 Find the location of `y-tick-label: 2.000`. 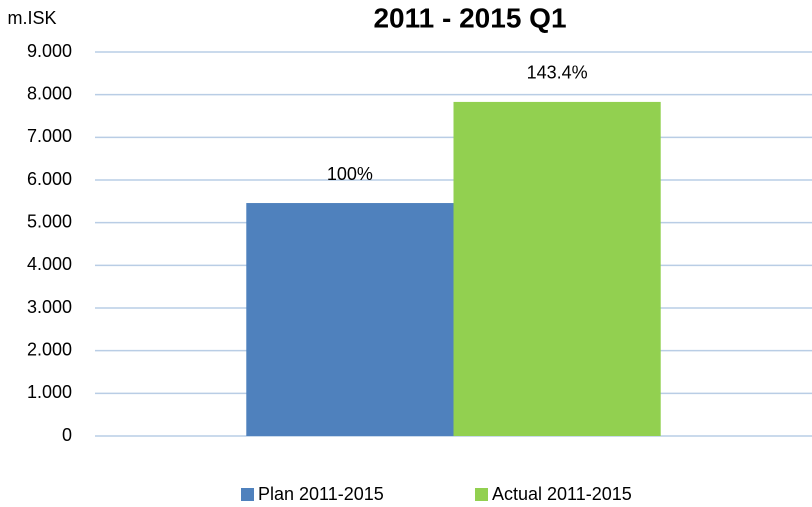

y-tick-label: 2.000 is located at coordinates (49, 349).